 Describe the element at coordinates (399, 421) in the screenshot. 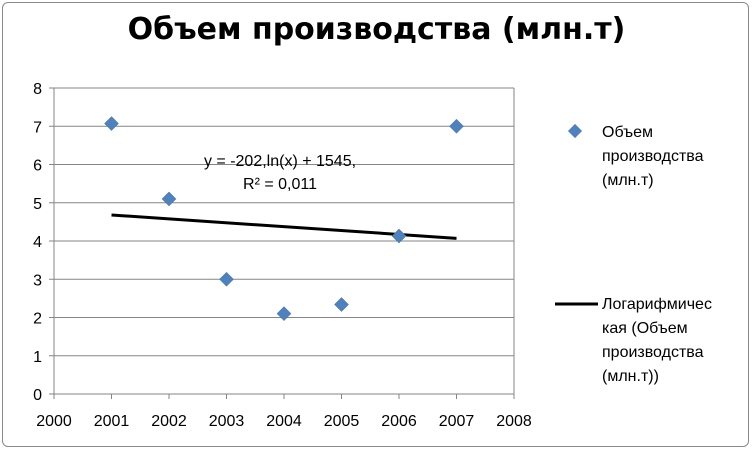

I see `x-tick-label: 2006` at that location.